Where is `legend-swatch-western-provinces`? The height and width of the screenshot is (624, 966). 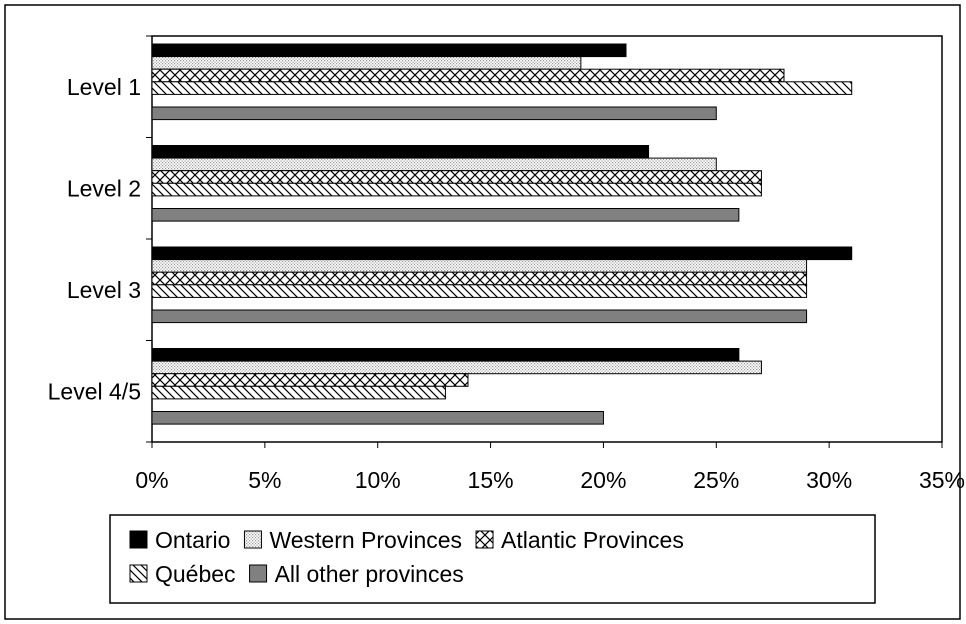
legend-swatch-western-provinces is located at coordinates (252, 539).